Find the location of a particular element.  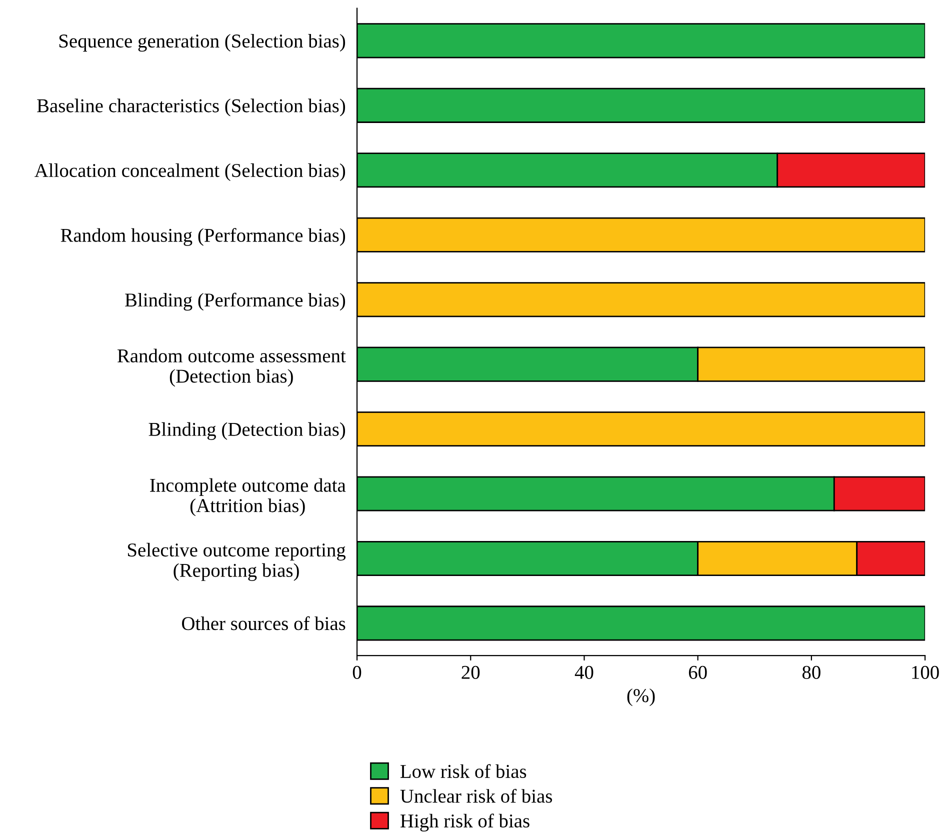

x-tick-label: 40 is located at coordinates (584, 672).